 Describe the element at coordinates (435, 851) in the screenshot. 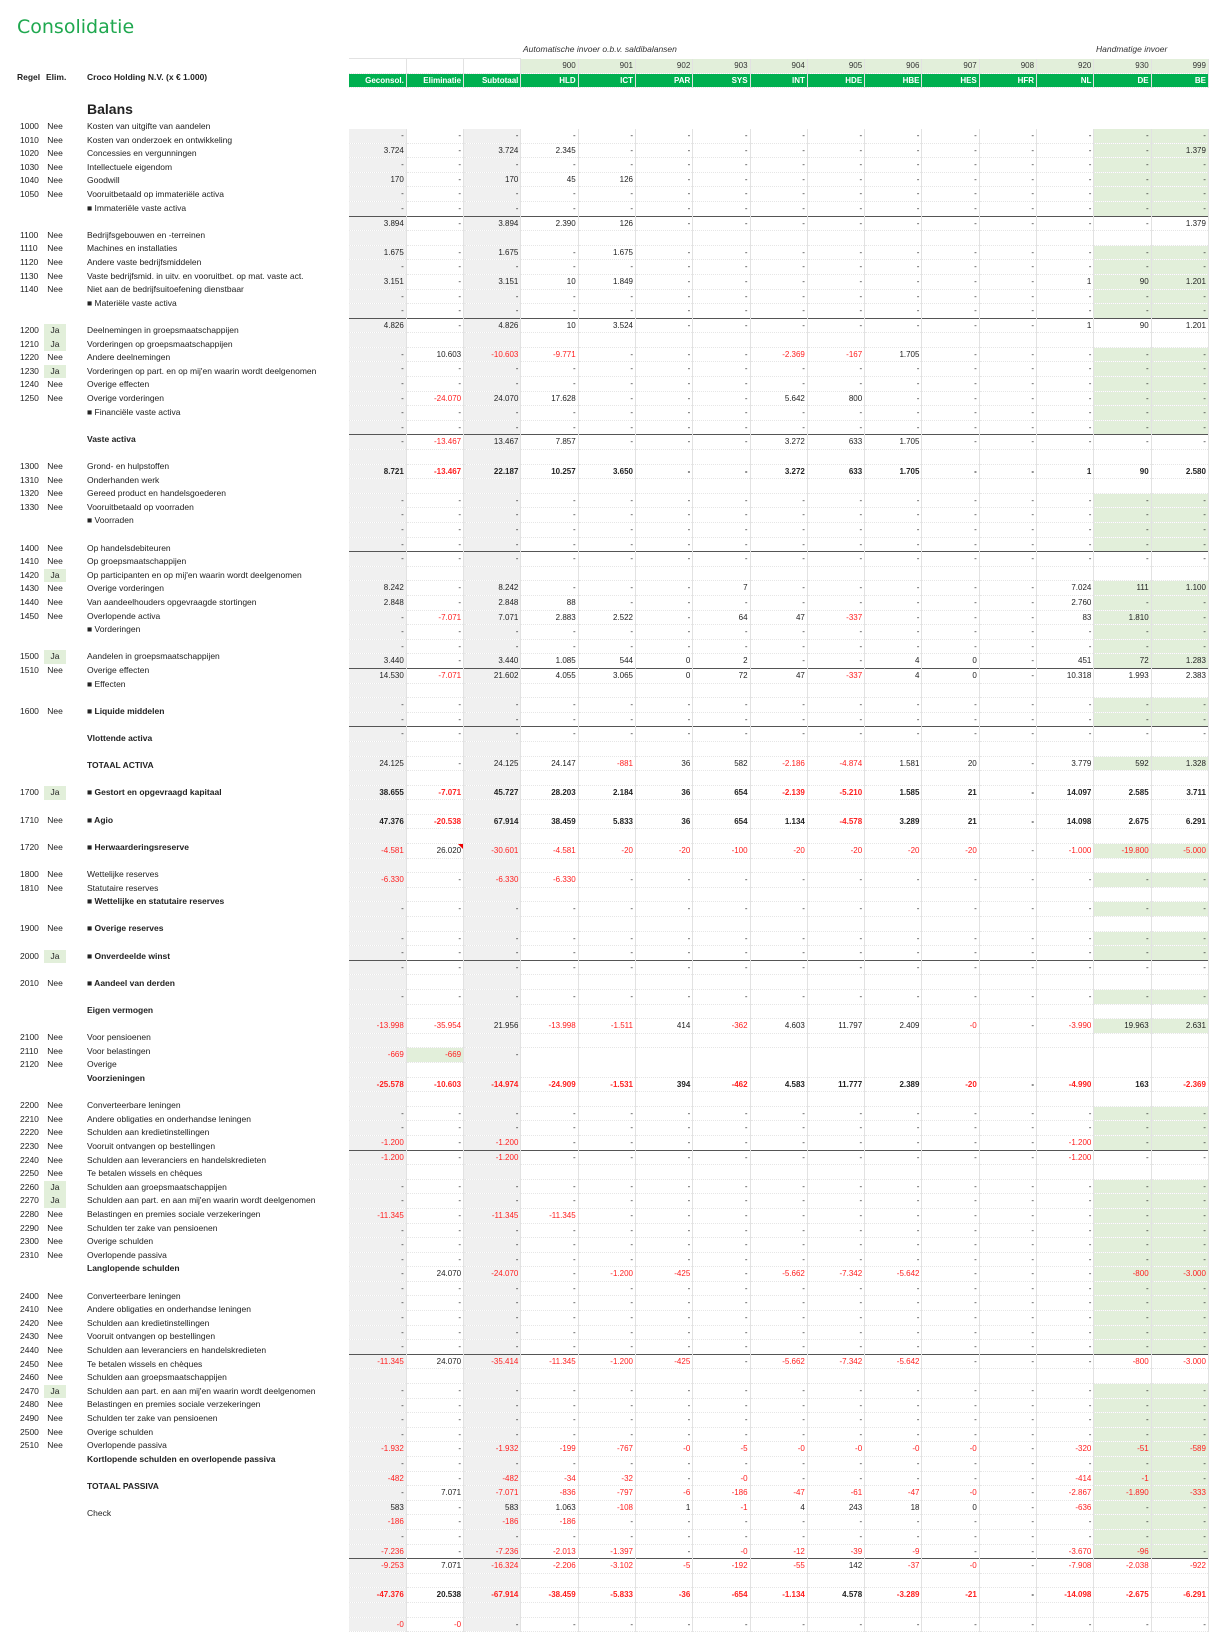

I see `cell-eliminatie: 26.020` at that location.